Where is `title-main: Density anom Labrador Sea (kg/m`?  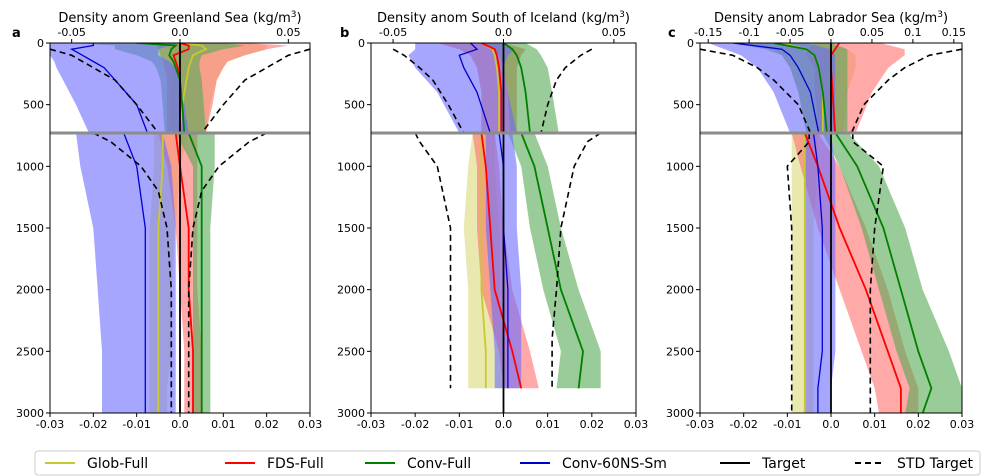 title-main: Density anom Labrador Sea (kg/m is located at coordinates (825, 18).